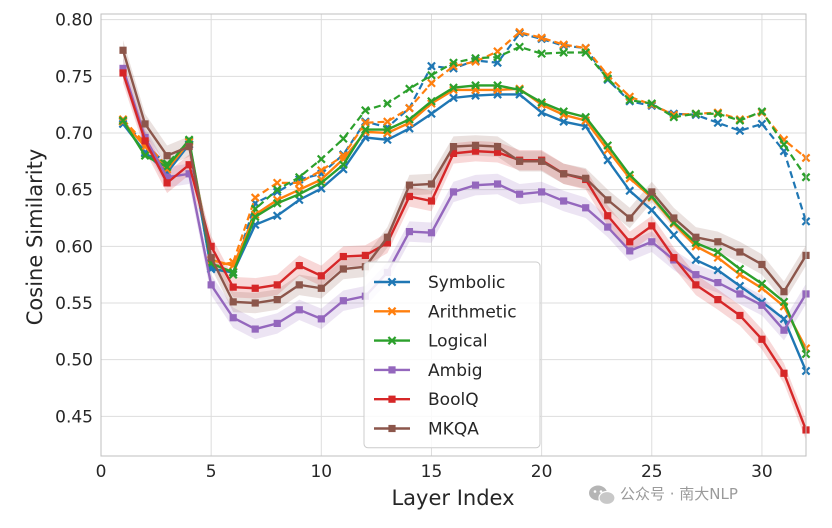 This screenshot has height=528, width=832. Describe the element at coordinates (74, 21) in the screenshot. I see `y-tick-label: 0.80` at that location.